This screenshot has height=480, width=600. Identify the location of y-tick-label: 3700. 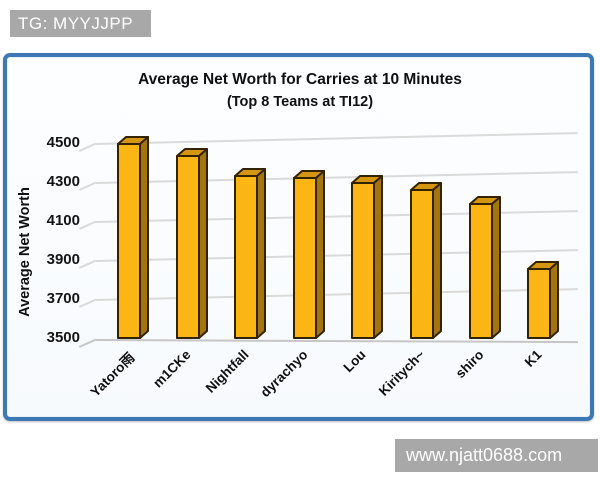
(63, 298).